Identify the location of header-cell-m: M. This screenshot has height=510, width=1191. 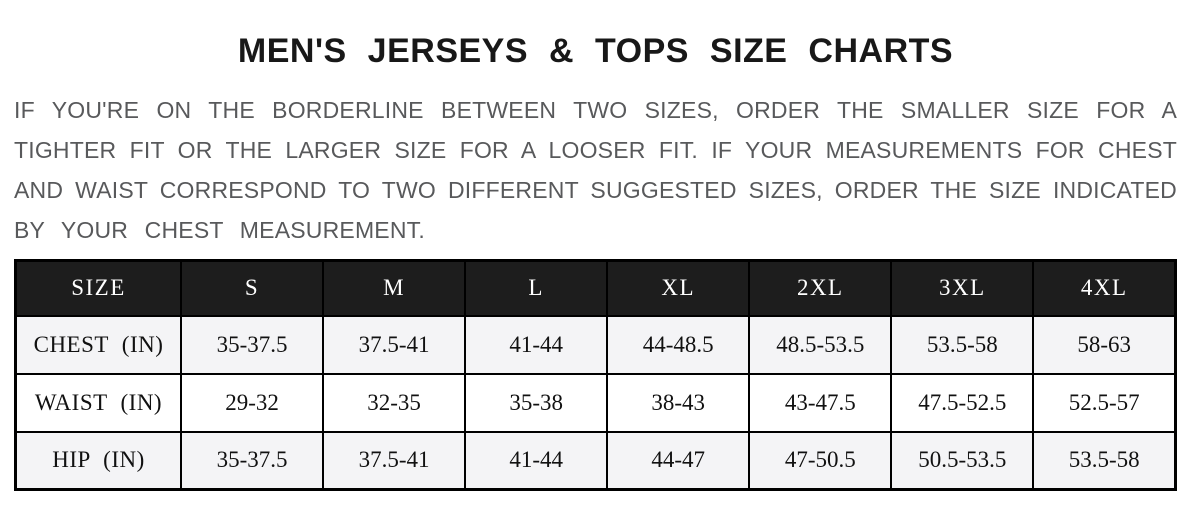
(394, 288).